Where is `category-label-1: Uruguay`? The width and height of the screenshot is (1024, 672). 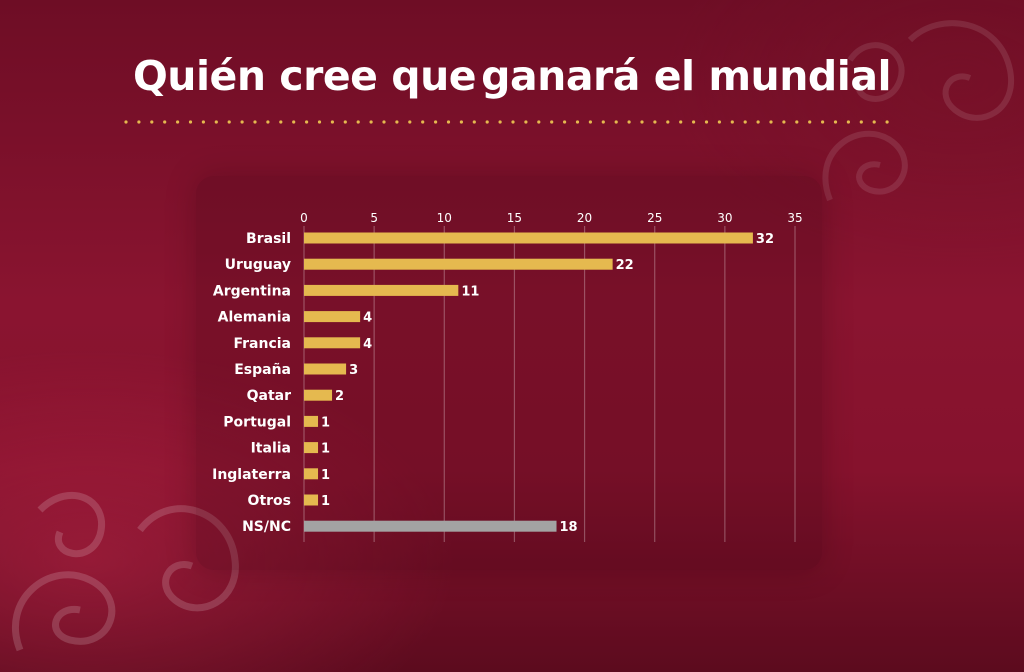
category-label-1: Uruguay is located at coordinates (258, 265).